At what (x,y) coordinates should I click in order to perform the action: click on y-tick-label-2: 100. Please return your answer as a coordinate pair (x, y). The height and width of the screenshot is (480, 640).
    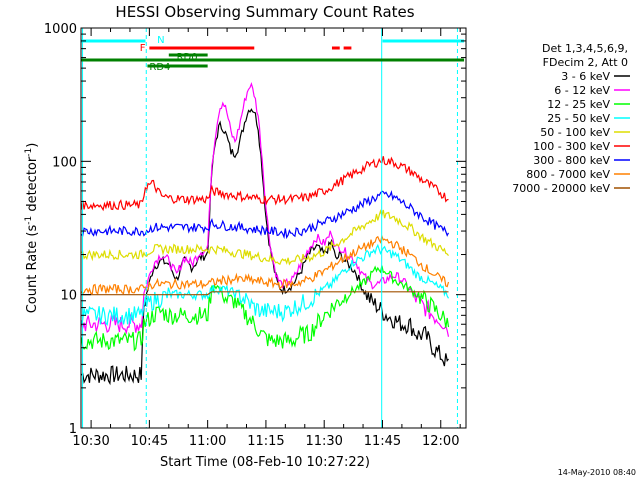
    Looking at the image, I should click on (64, 162).